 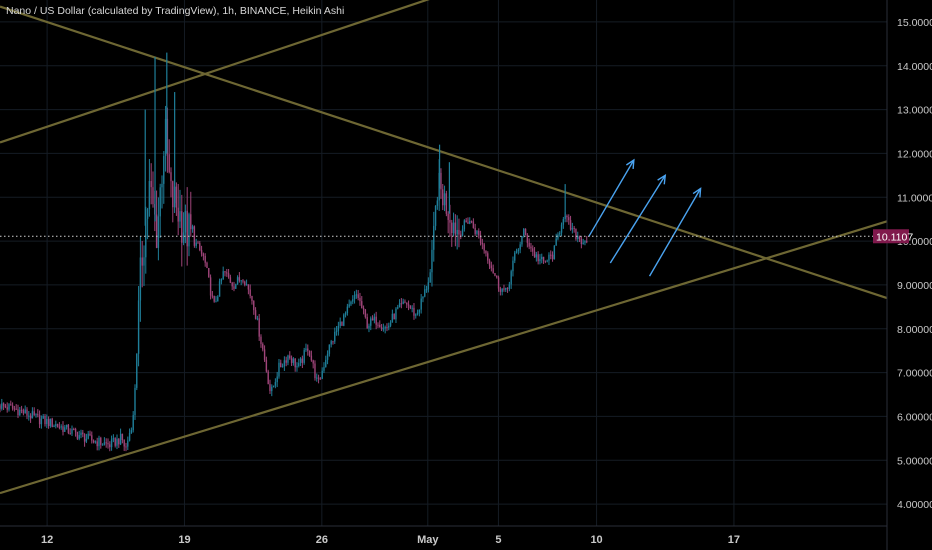 What do you see at coordinates (914, 154) in the screenshot?
I see `price-tick-label: 12.00000` at bounding box center [914, 154].